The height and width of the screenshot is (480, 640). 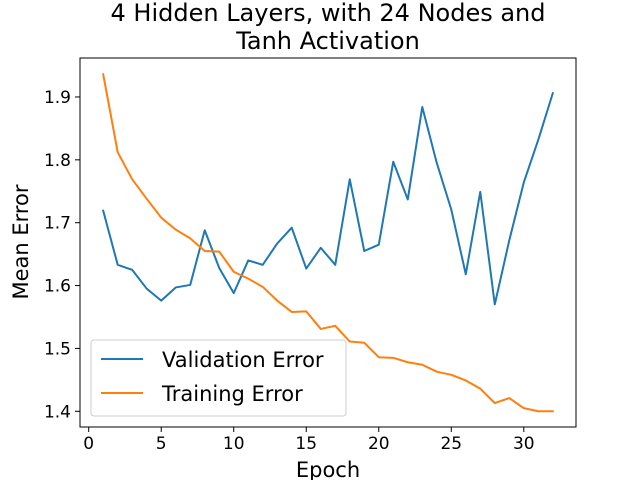 What do you see at coordinates (328, 469) in the screenshot?
I see `x-axis-label: Epoch` at bounding box center [328, 469].